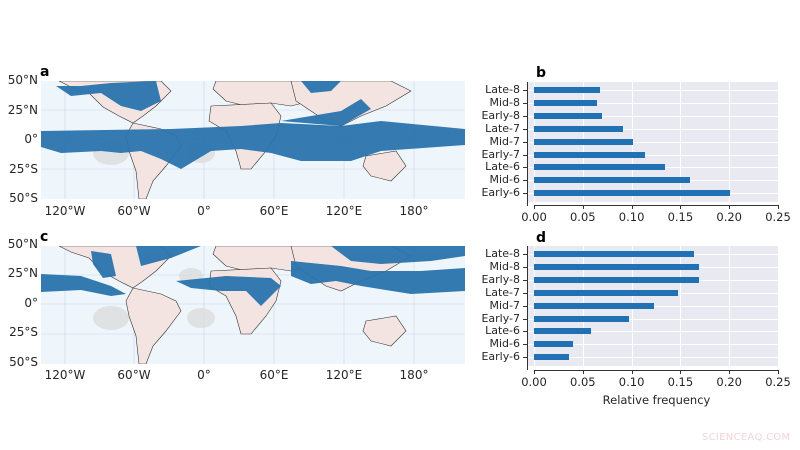 Image resolution: width=800 pixels, height=450 pixels. What do you see at coordinates (527, 144) in the screenshot?
I see `y-axis-b` at bounding box center [527, 144].